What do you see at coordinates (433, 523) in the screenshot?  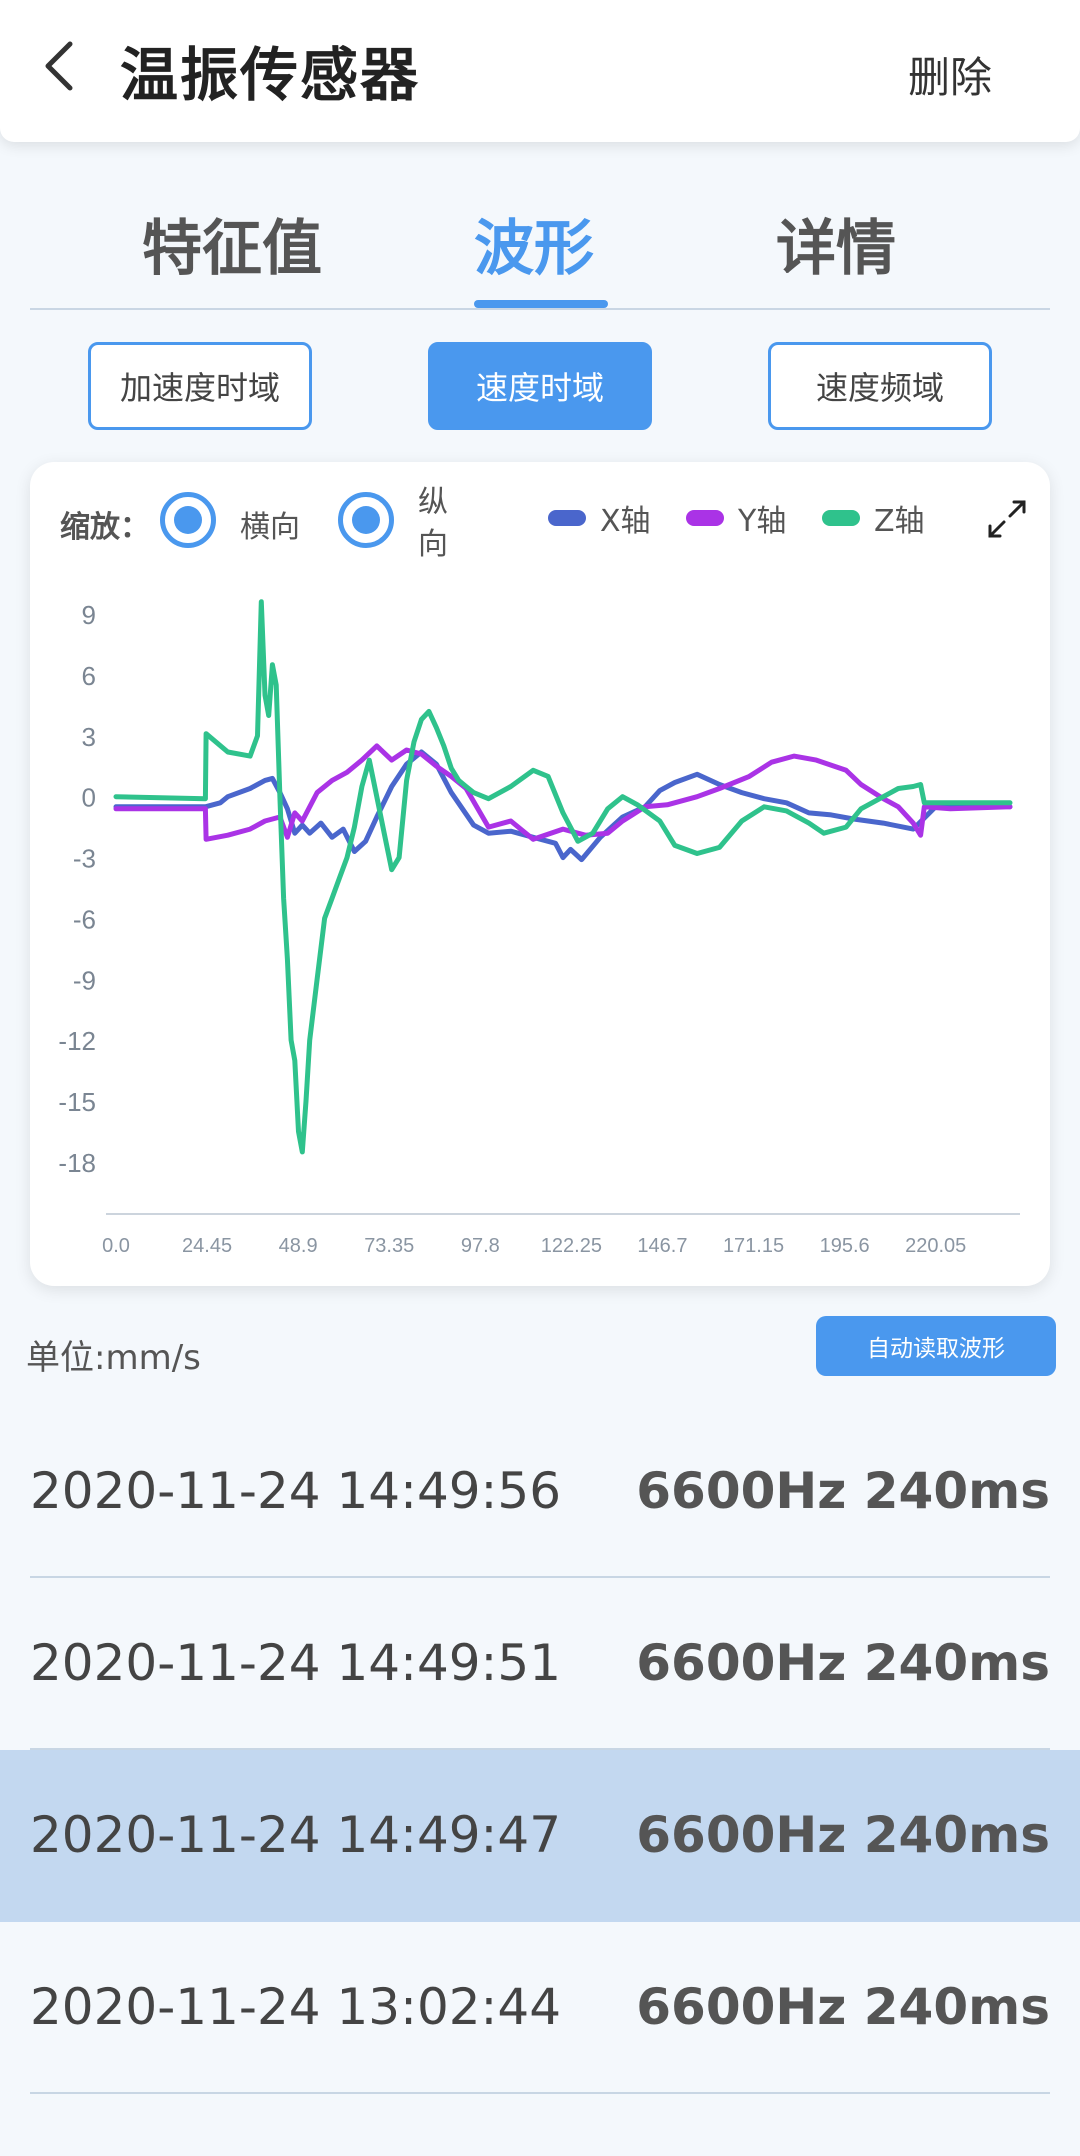 I see `vertical-zoom-label: 纵 向` at bounding box center [433, 523].